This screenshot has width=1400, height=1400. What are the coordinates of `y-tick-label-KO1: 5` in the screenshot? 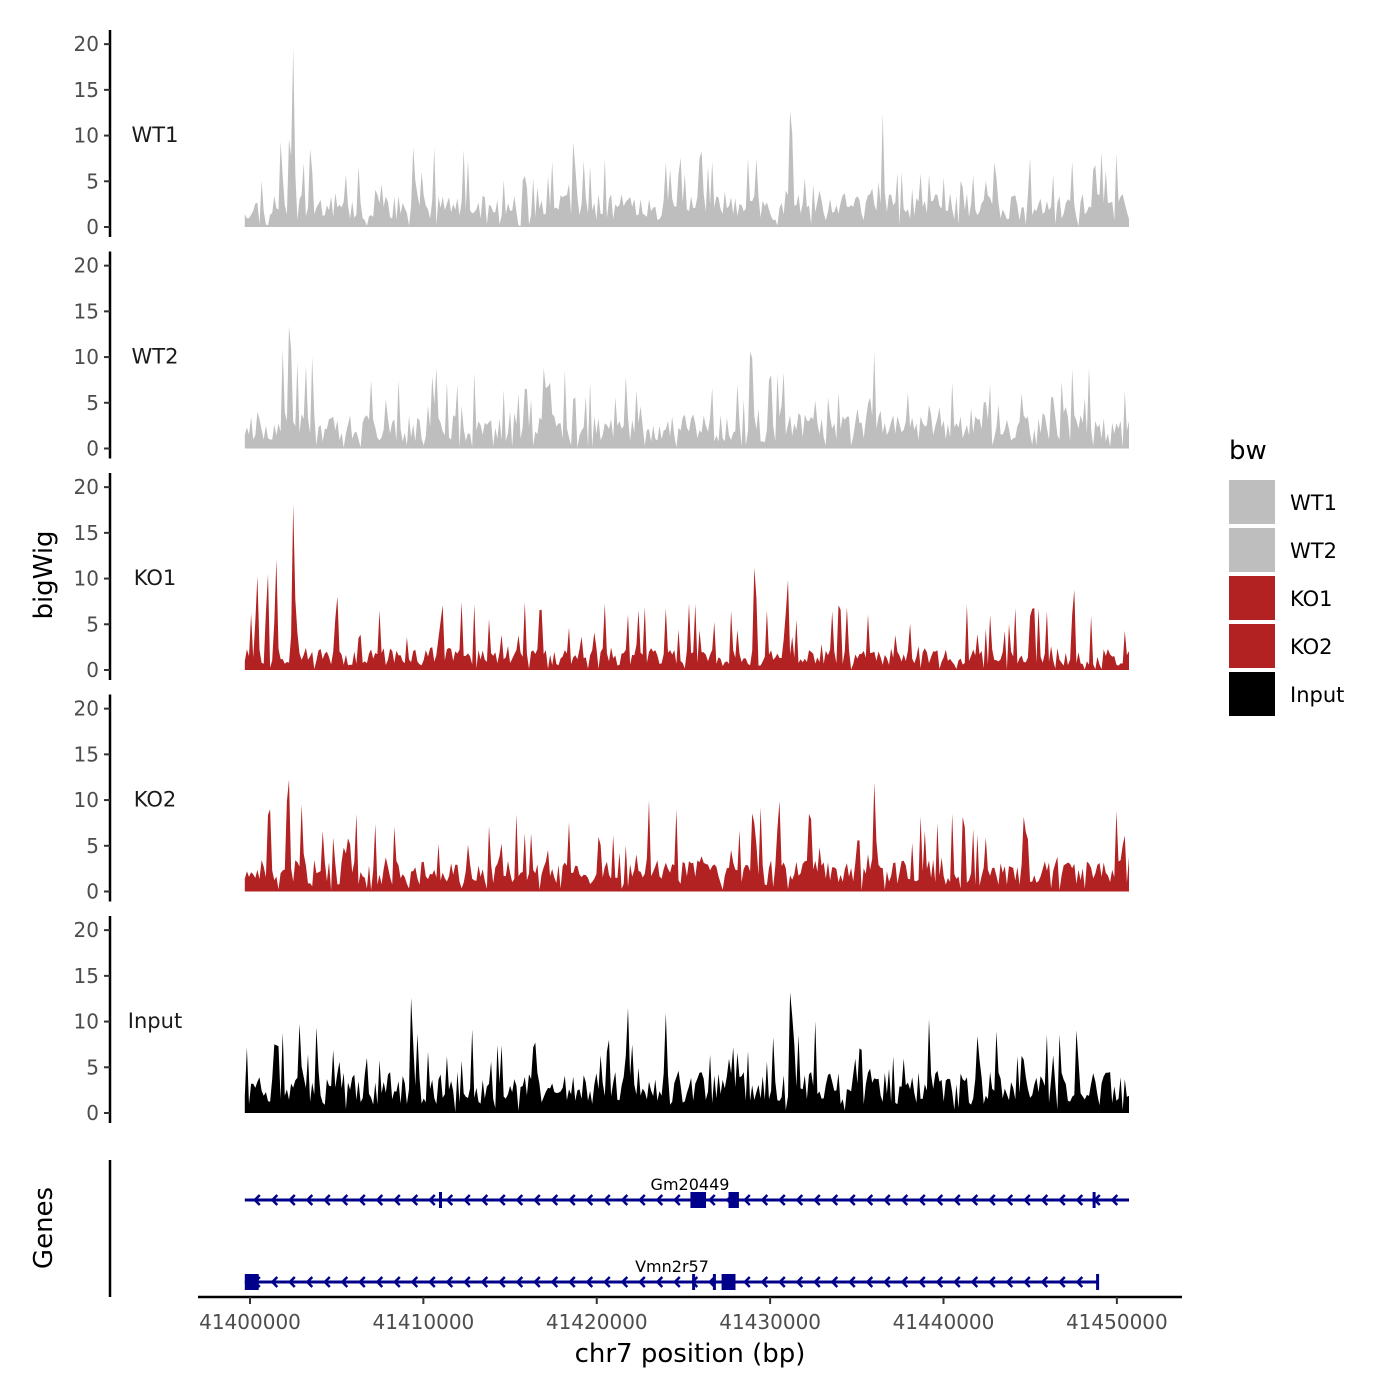 It's located at (92, 624).